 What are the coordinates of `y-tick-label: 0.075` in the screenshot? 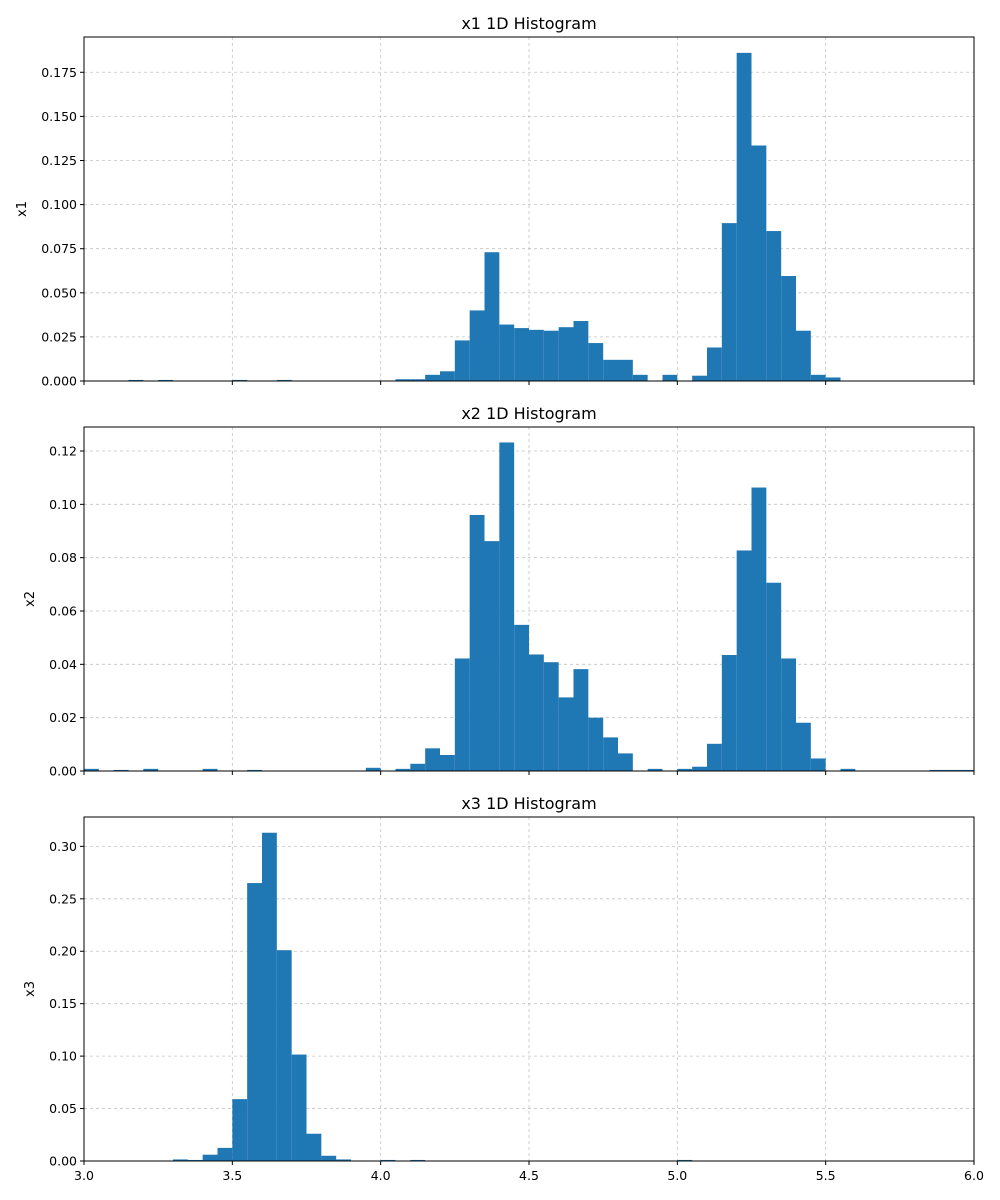 It's located at (59, 248).